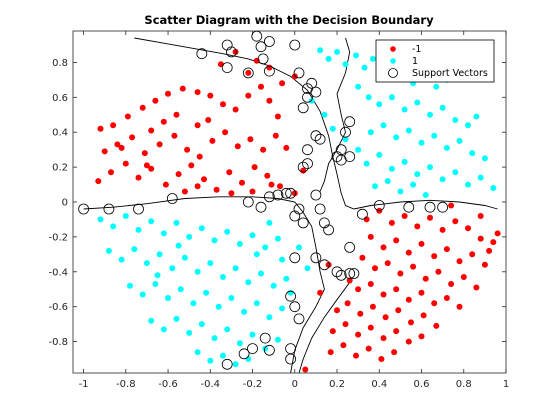  I want to click on x-tick-label: -0.8, so click(126, 384).